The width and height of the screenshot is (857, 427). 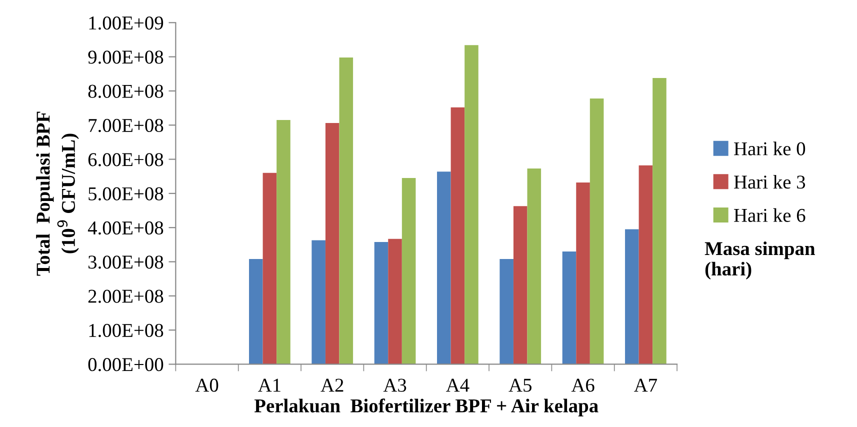 I want to click on legend-label: Hari ke 6, so click(x=770, y=215).